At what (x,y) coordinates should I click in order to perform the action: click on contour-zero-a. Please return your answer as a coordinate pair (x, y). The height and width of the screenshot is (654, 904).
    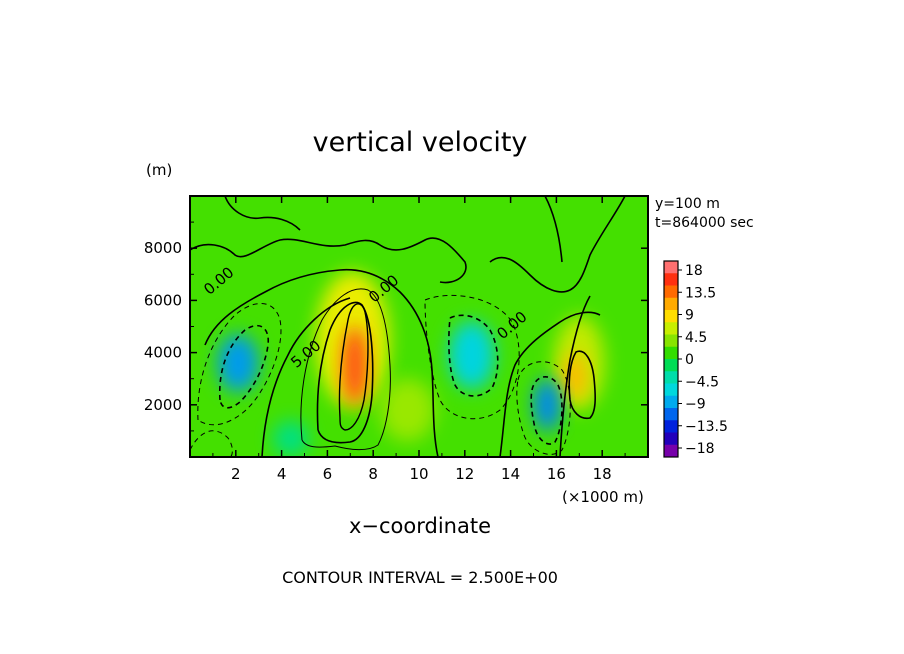
    Looking at the image, I should click on (328, 260).